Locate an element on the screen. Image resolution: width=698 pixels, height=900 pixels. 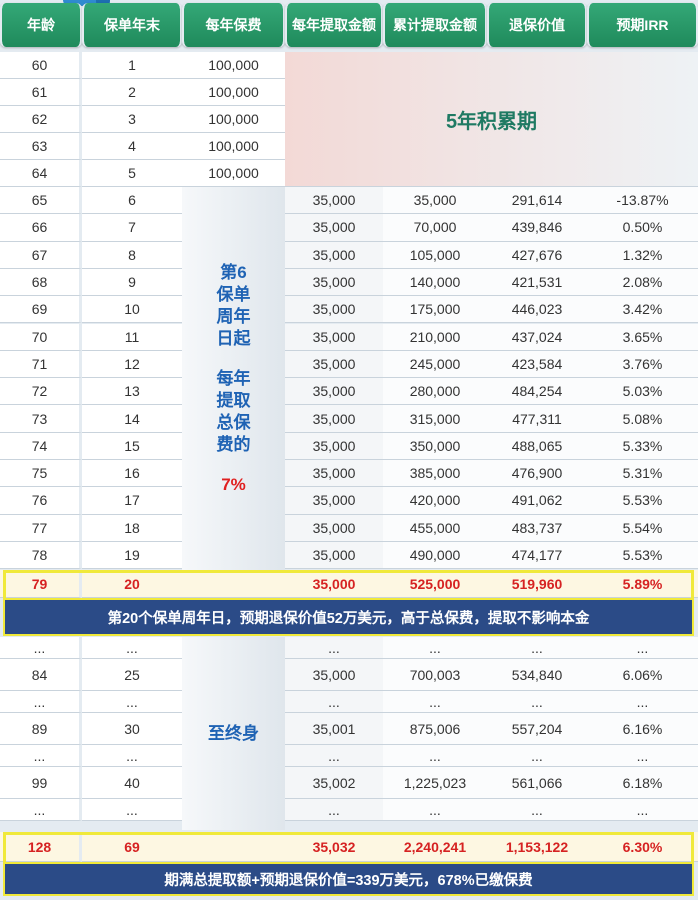
surrender-value-cell: 488,065 is located at coordinates (537, 446).